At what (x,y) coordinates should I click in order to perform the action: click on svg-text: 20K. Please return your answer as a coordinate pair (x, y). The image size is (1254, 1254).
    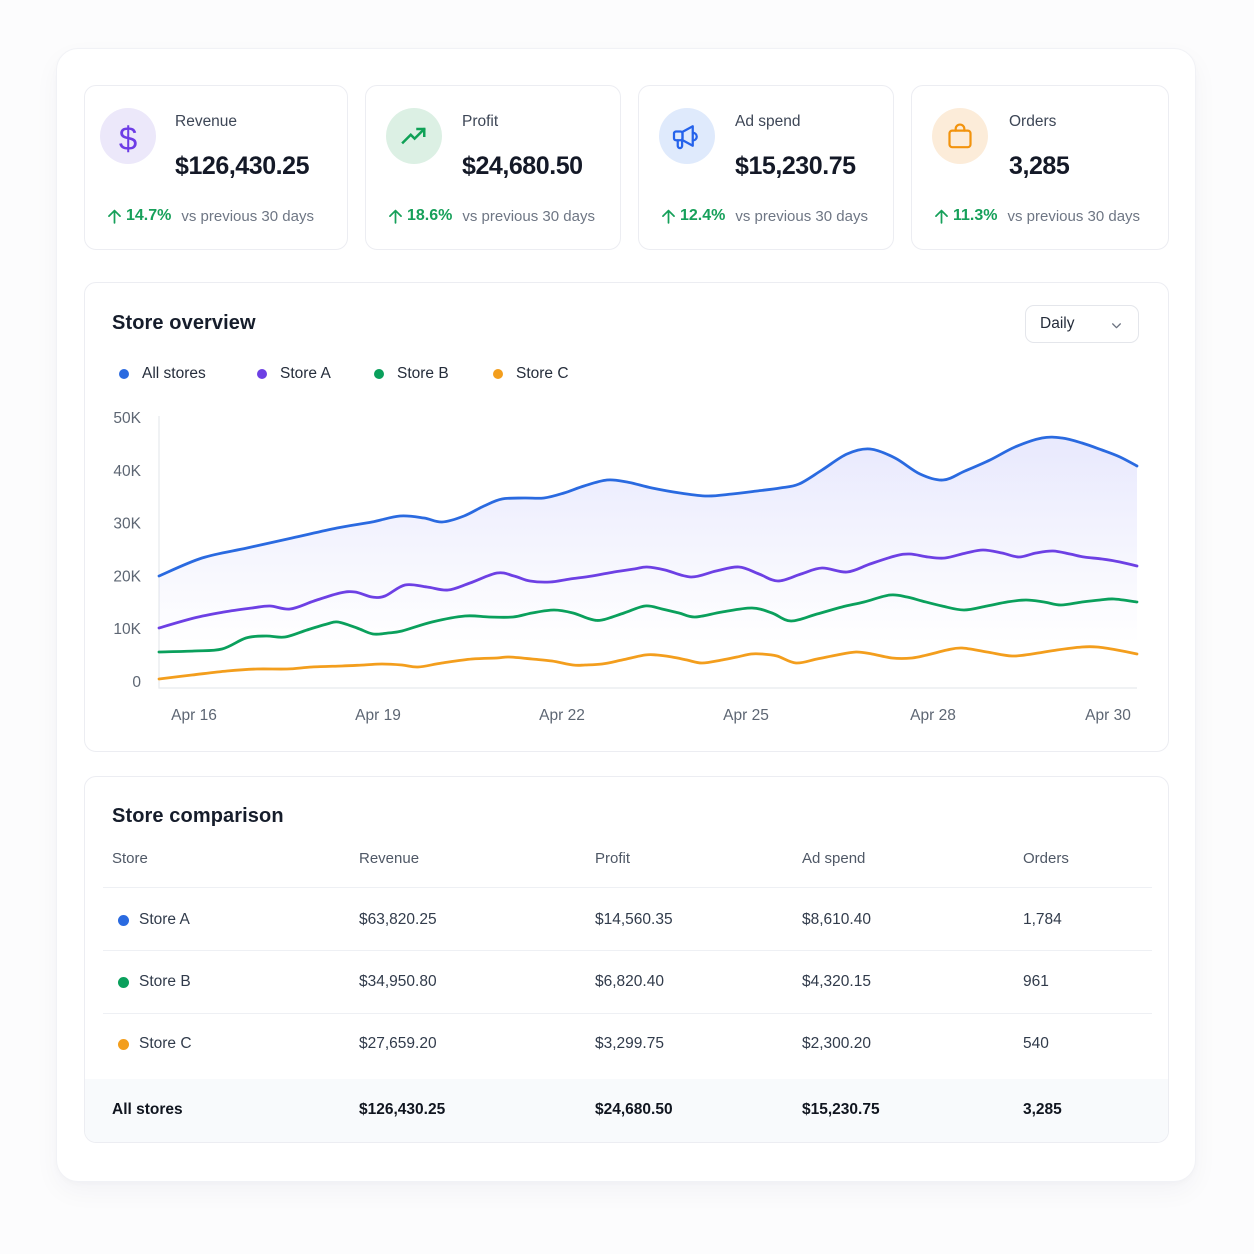
    Looking at the image, I should click on (127, 576).